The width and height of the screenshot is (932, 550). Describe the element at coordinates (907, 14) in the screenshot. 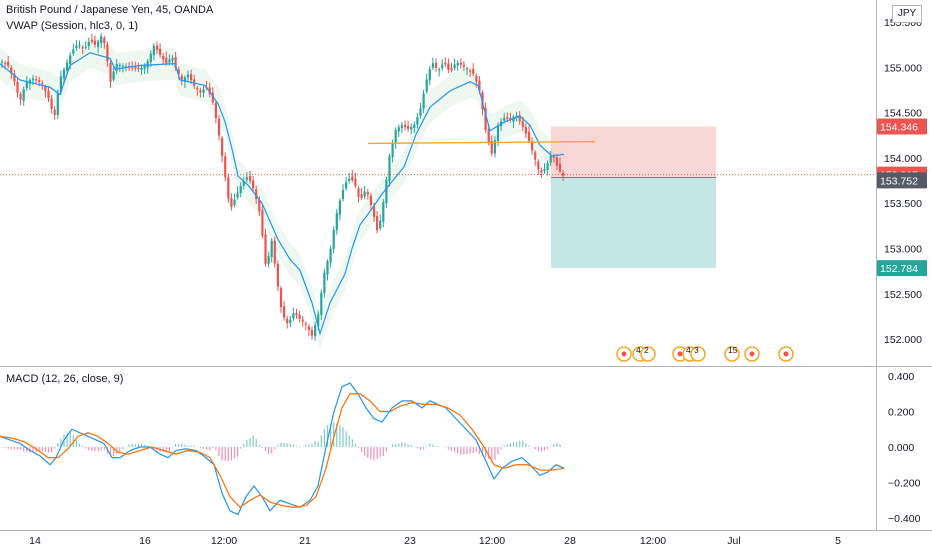

I see `currency-button: JPY` at that location.